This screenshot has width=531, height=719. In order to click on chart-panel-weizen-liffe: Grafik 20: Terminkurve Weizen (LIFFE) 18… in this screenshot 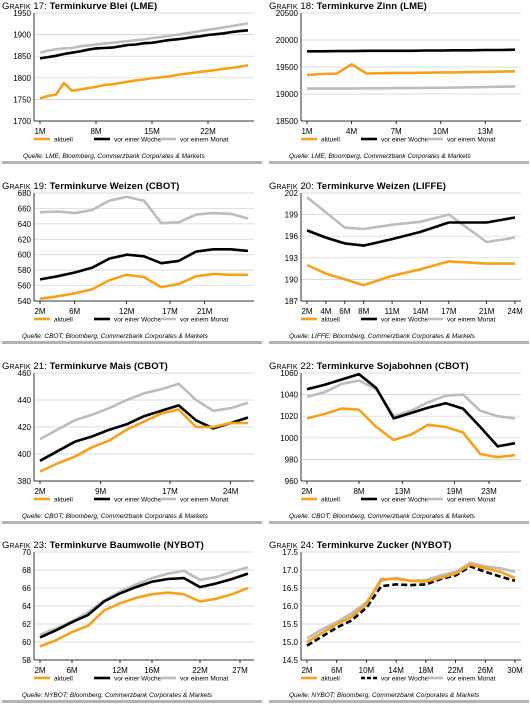, I will do `click(399, 270)`.